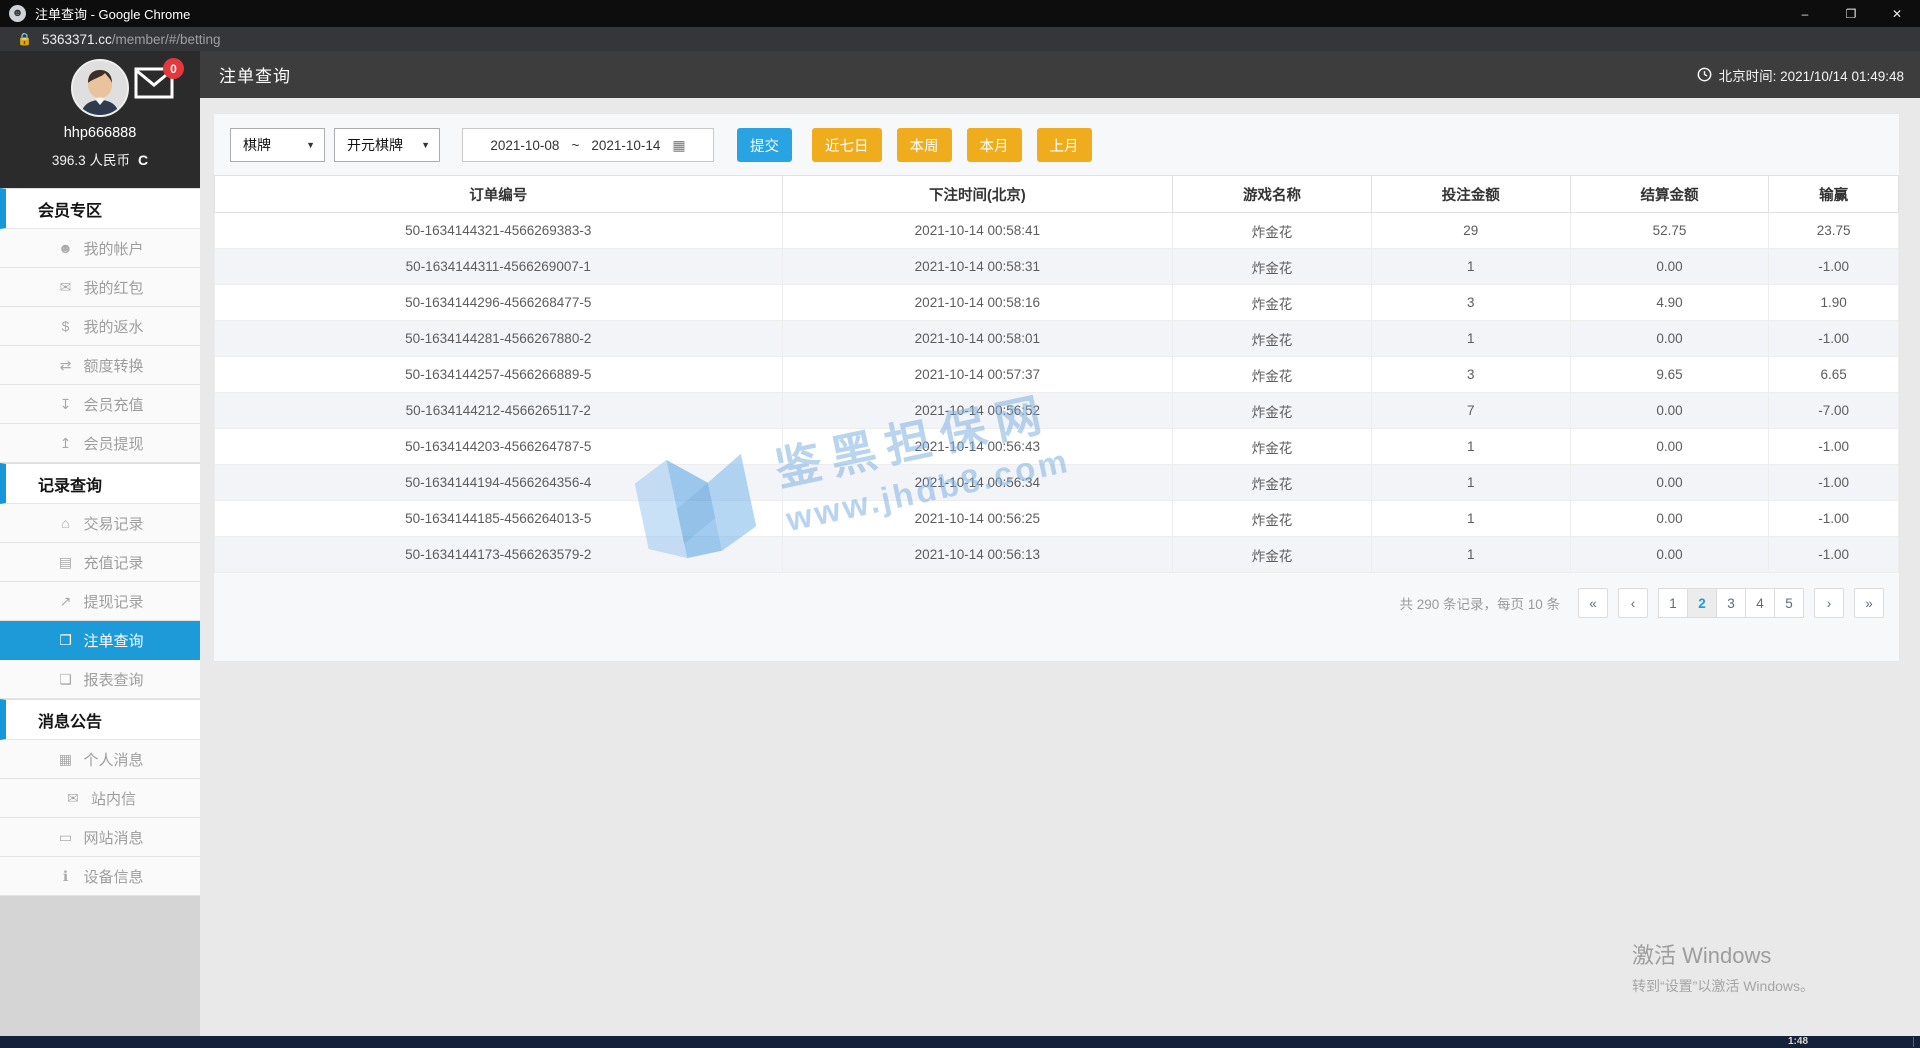 The height and width of the screenshot is (1048, 1920). What do you see at coordinates (960, 39) in the screenshot?
I see `address-bar: 🔒 5363371.cc /member/#/betting` at bounding box center [960, 39].